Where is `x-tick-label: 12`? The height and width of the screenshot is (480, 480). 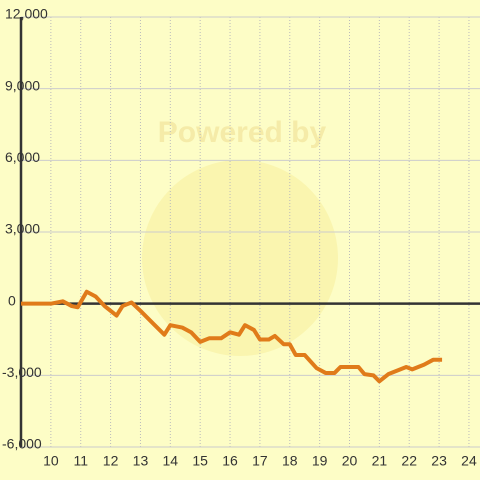
x-tick-label: 12 is located at coordinates (111, 461).